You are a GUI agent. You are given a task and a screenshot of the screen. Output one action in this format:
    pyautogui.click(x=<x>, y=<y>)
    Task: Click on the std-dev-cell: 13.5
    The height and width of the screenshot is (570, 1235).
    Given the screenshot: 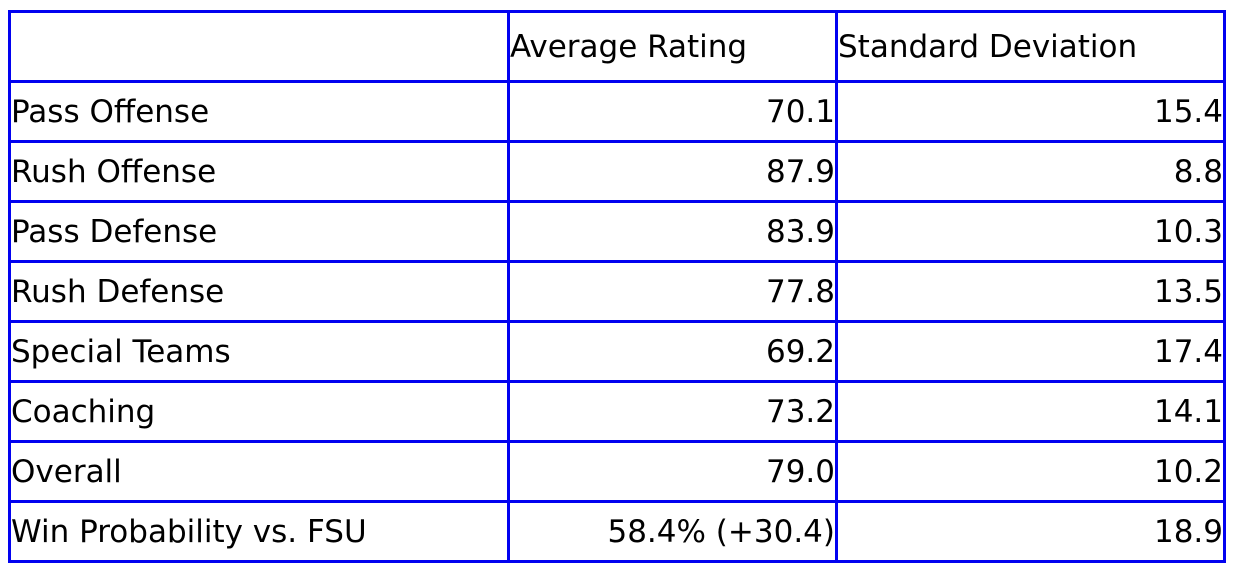 What is the action you would take?
    pyautogui.click(x=1030, y=291)
    